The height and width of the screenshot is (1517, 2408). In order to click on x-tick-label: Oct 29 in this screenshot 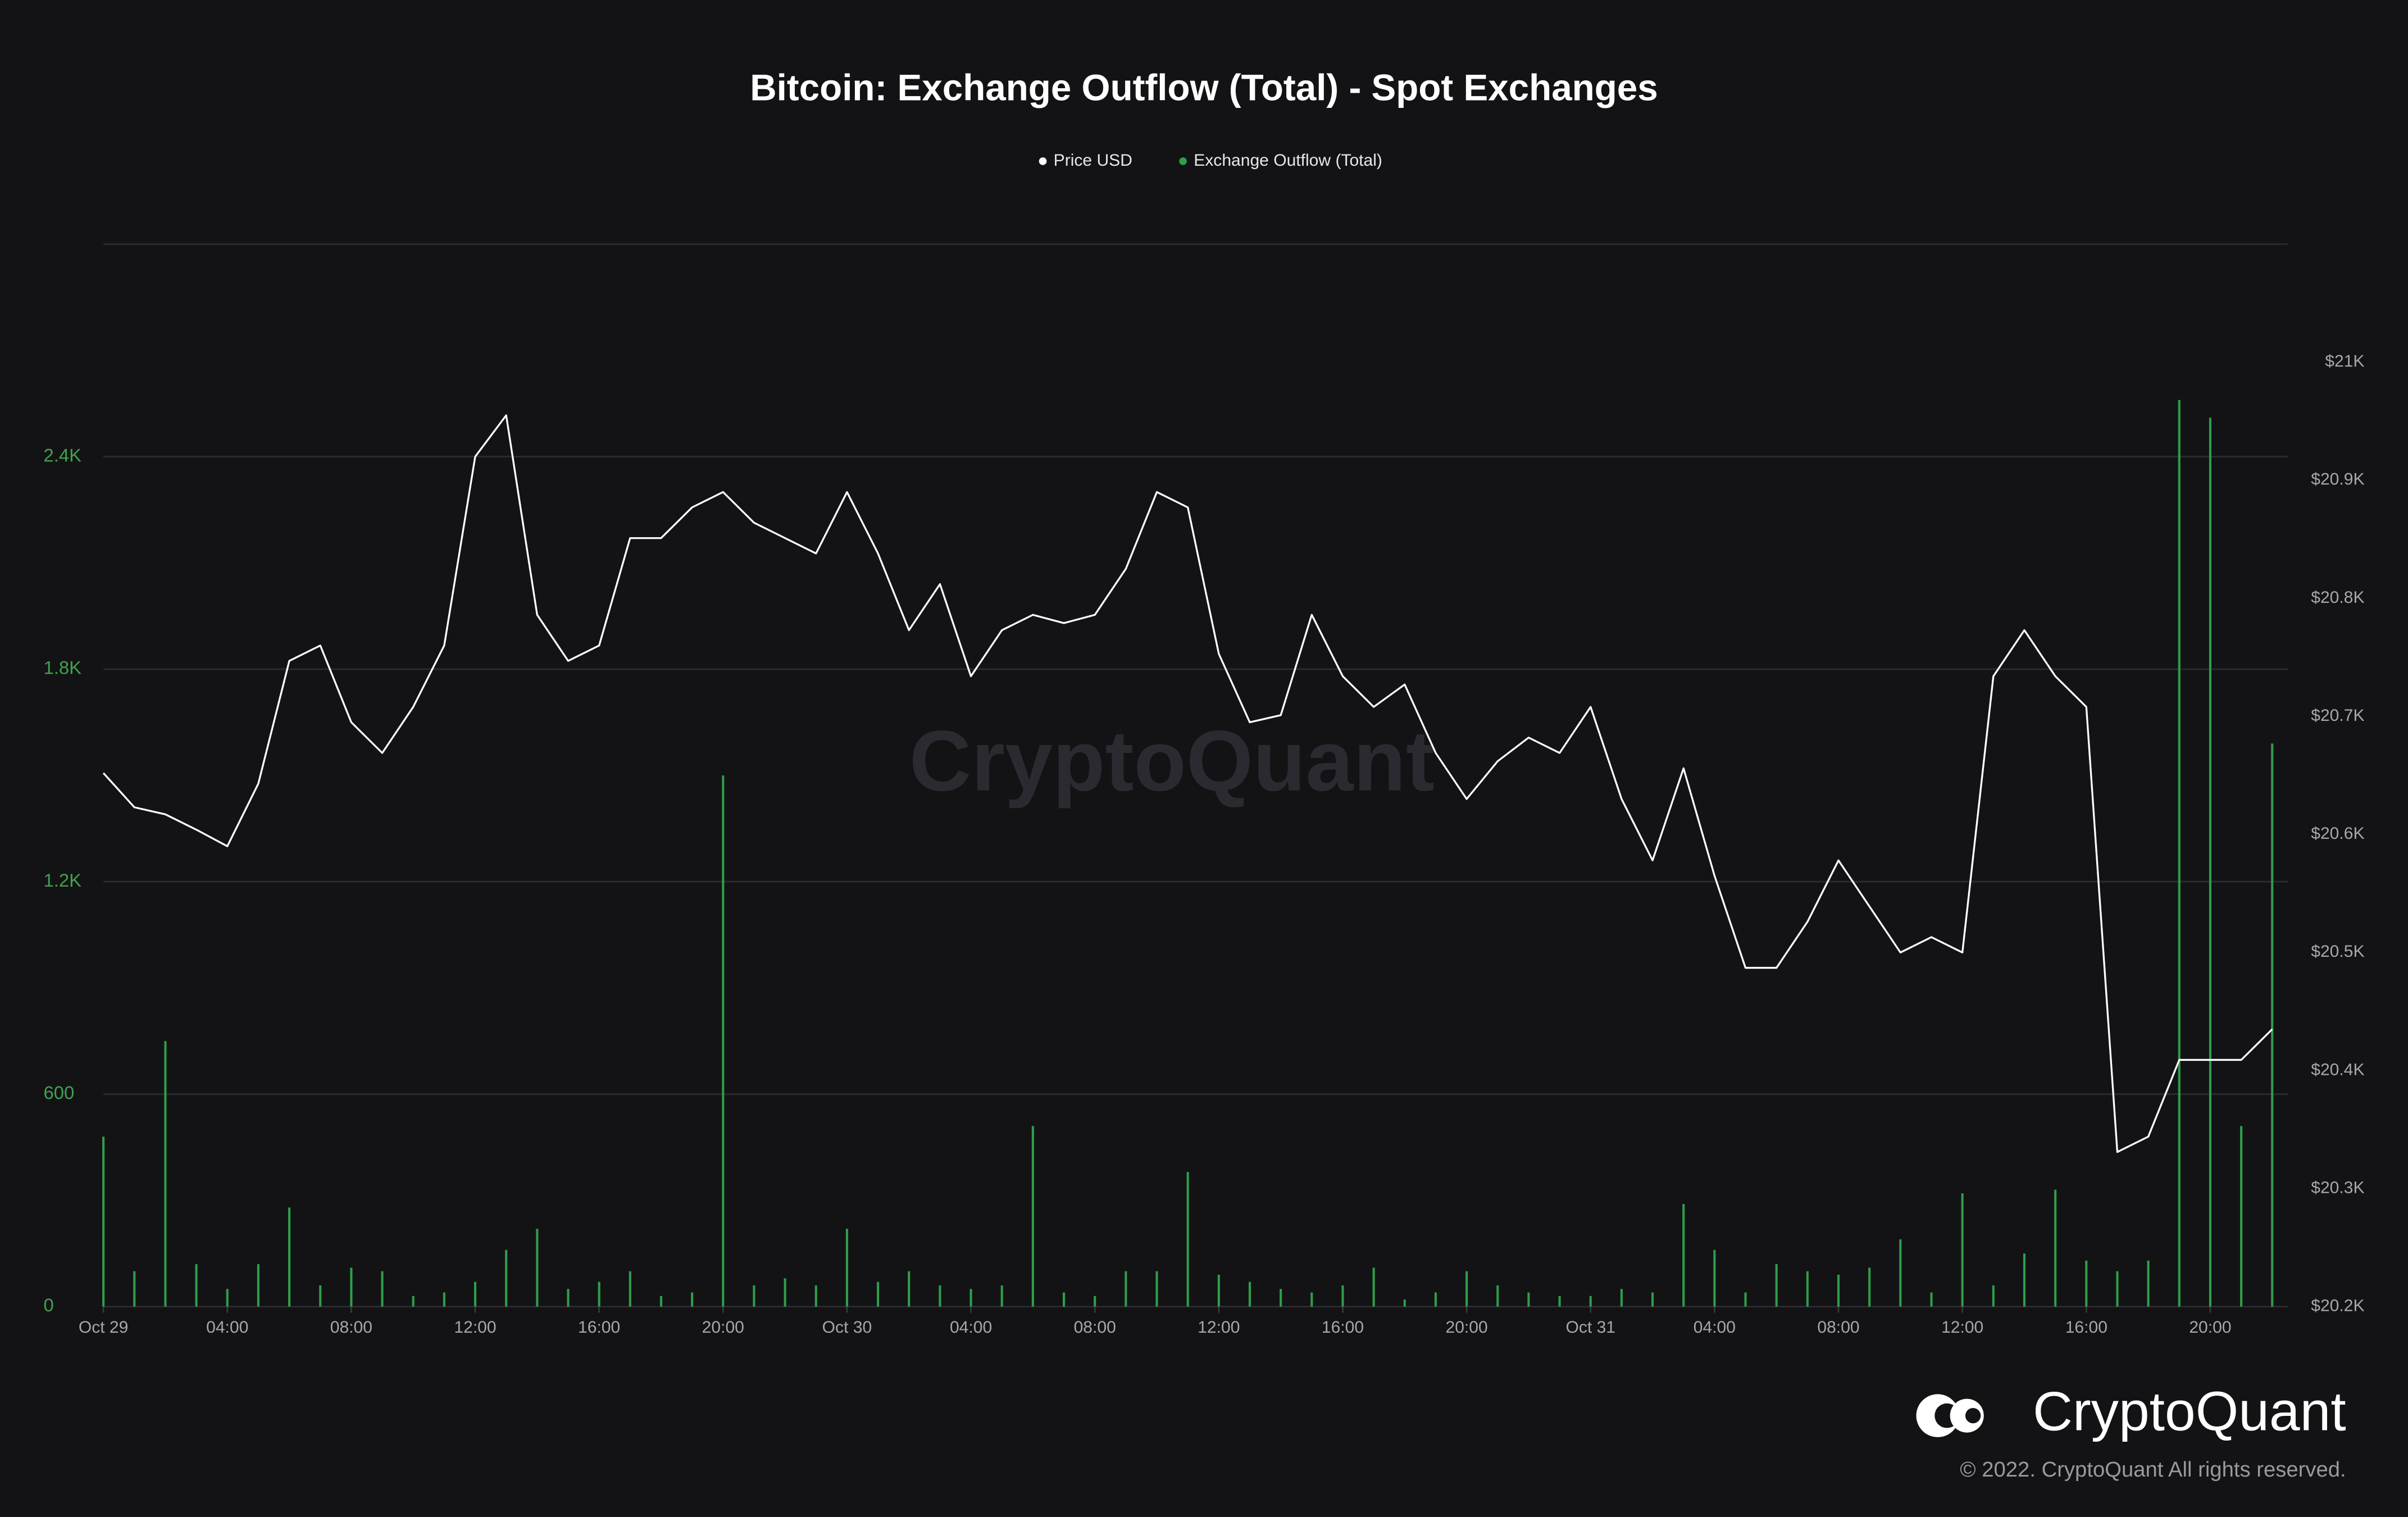, I will do `click(104, 1327)`.